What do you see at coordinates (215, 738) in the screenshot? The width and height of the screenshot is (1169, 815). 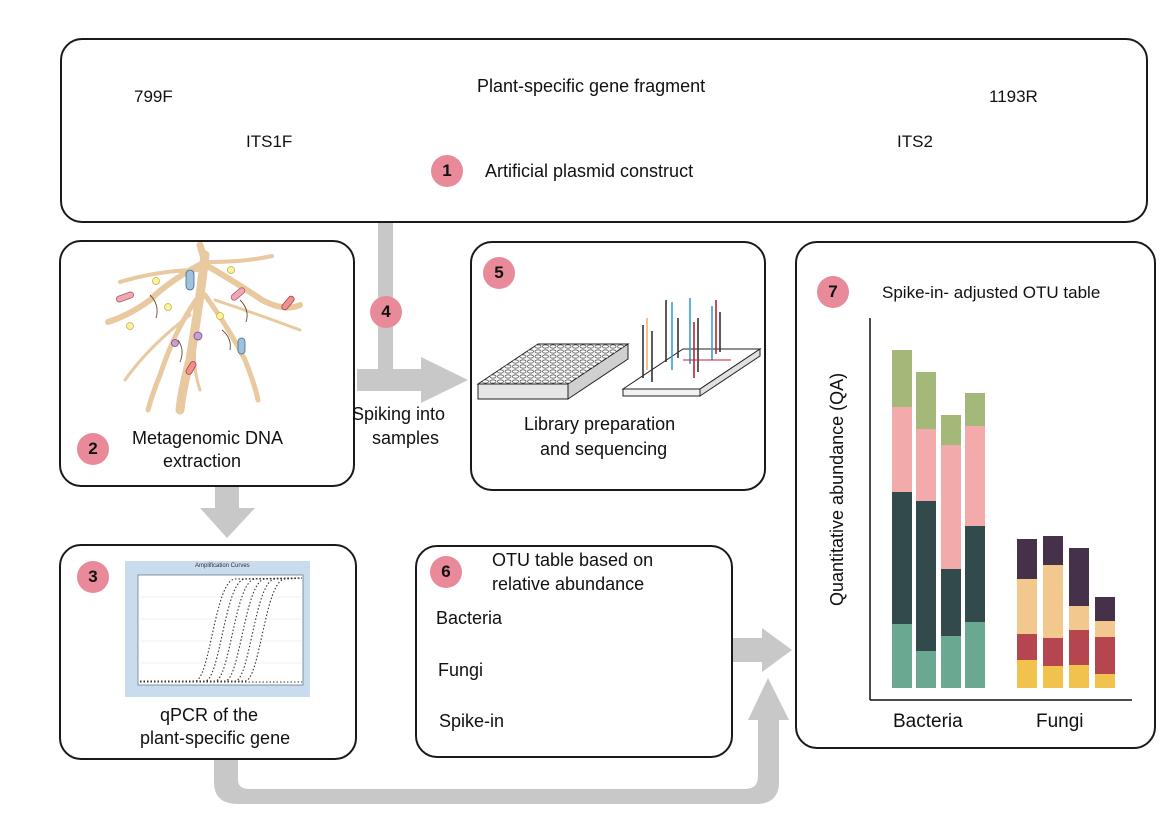 I see `qpcr-line2: plant-specific gene` at bounding box center [215, 738].